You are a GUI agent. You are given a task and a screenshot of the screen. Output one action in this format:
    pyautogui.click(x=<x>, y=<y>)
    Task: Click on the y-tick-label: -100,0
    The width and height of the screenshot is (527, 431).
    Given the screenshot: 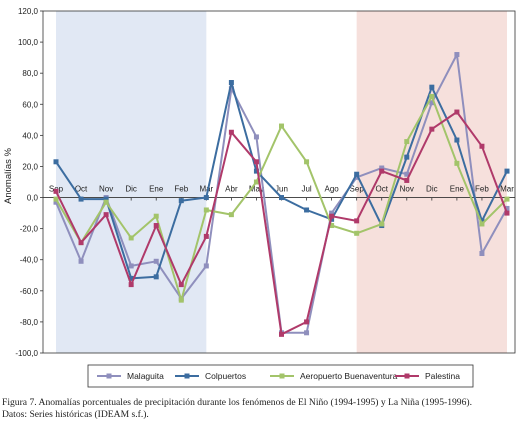 What is the action you would take?
    pyautogui.click(x=26, y=353)
    